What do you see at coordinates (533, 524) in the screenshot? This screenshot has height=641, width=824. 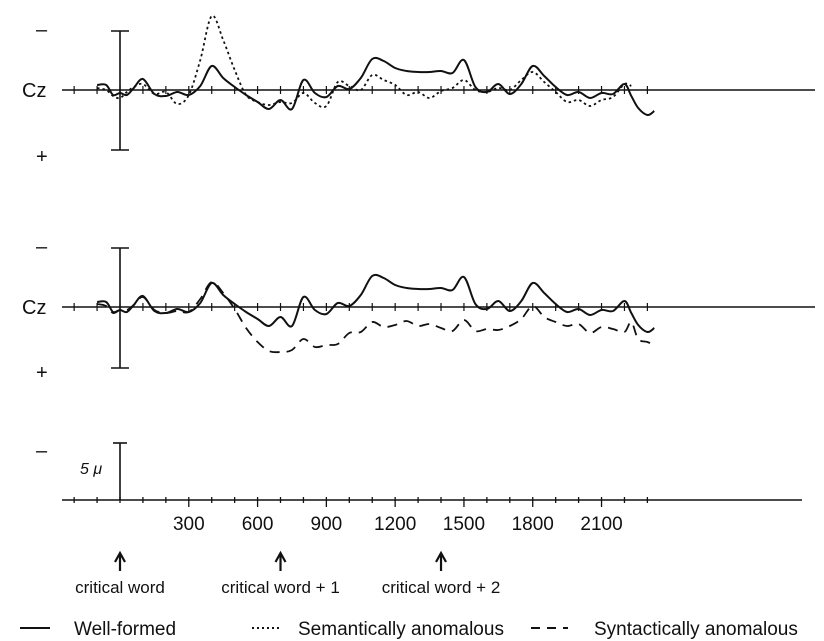 I see `time-tick-label: 1800` at bounding box center [533, 524].